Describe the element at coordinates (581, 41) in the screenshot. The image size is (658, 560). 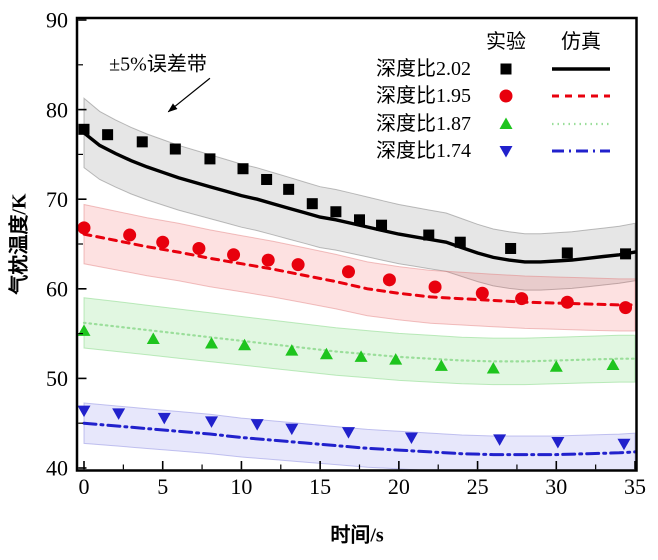
I see `legend-header-simulation: 仿真` at that location.